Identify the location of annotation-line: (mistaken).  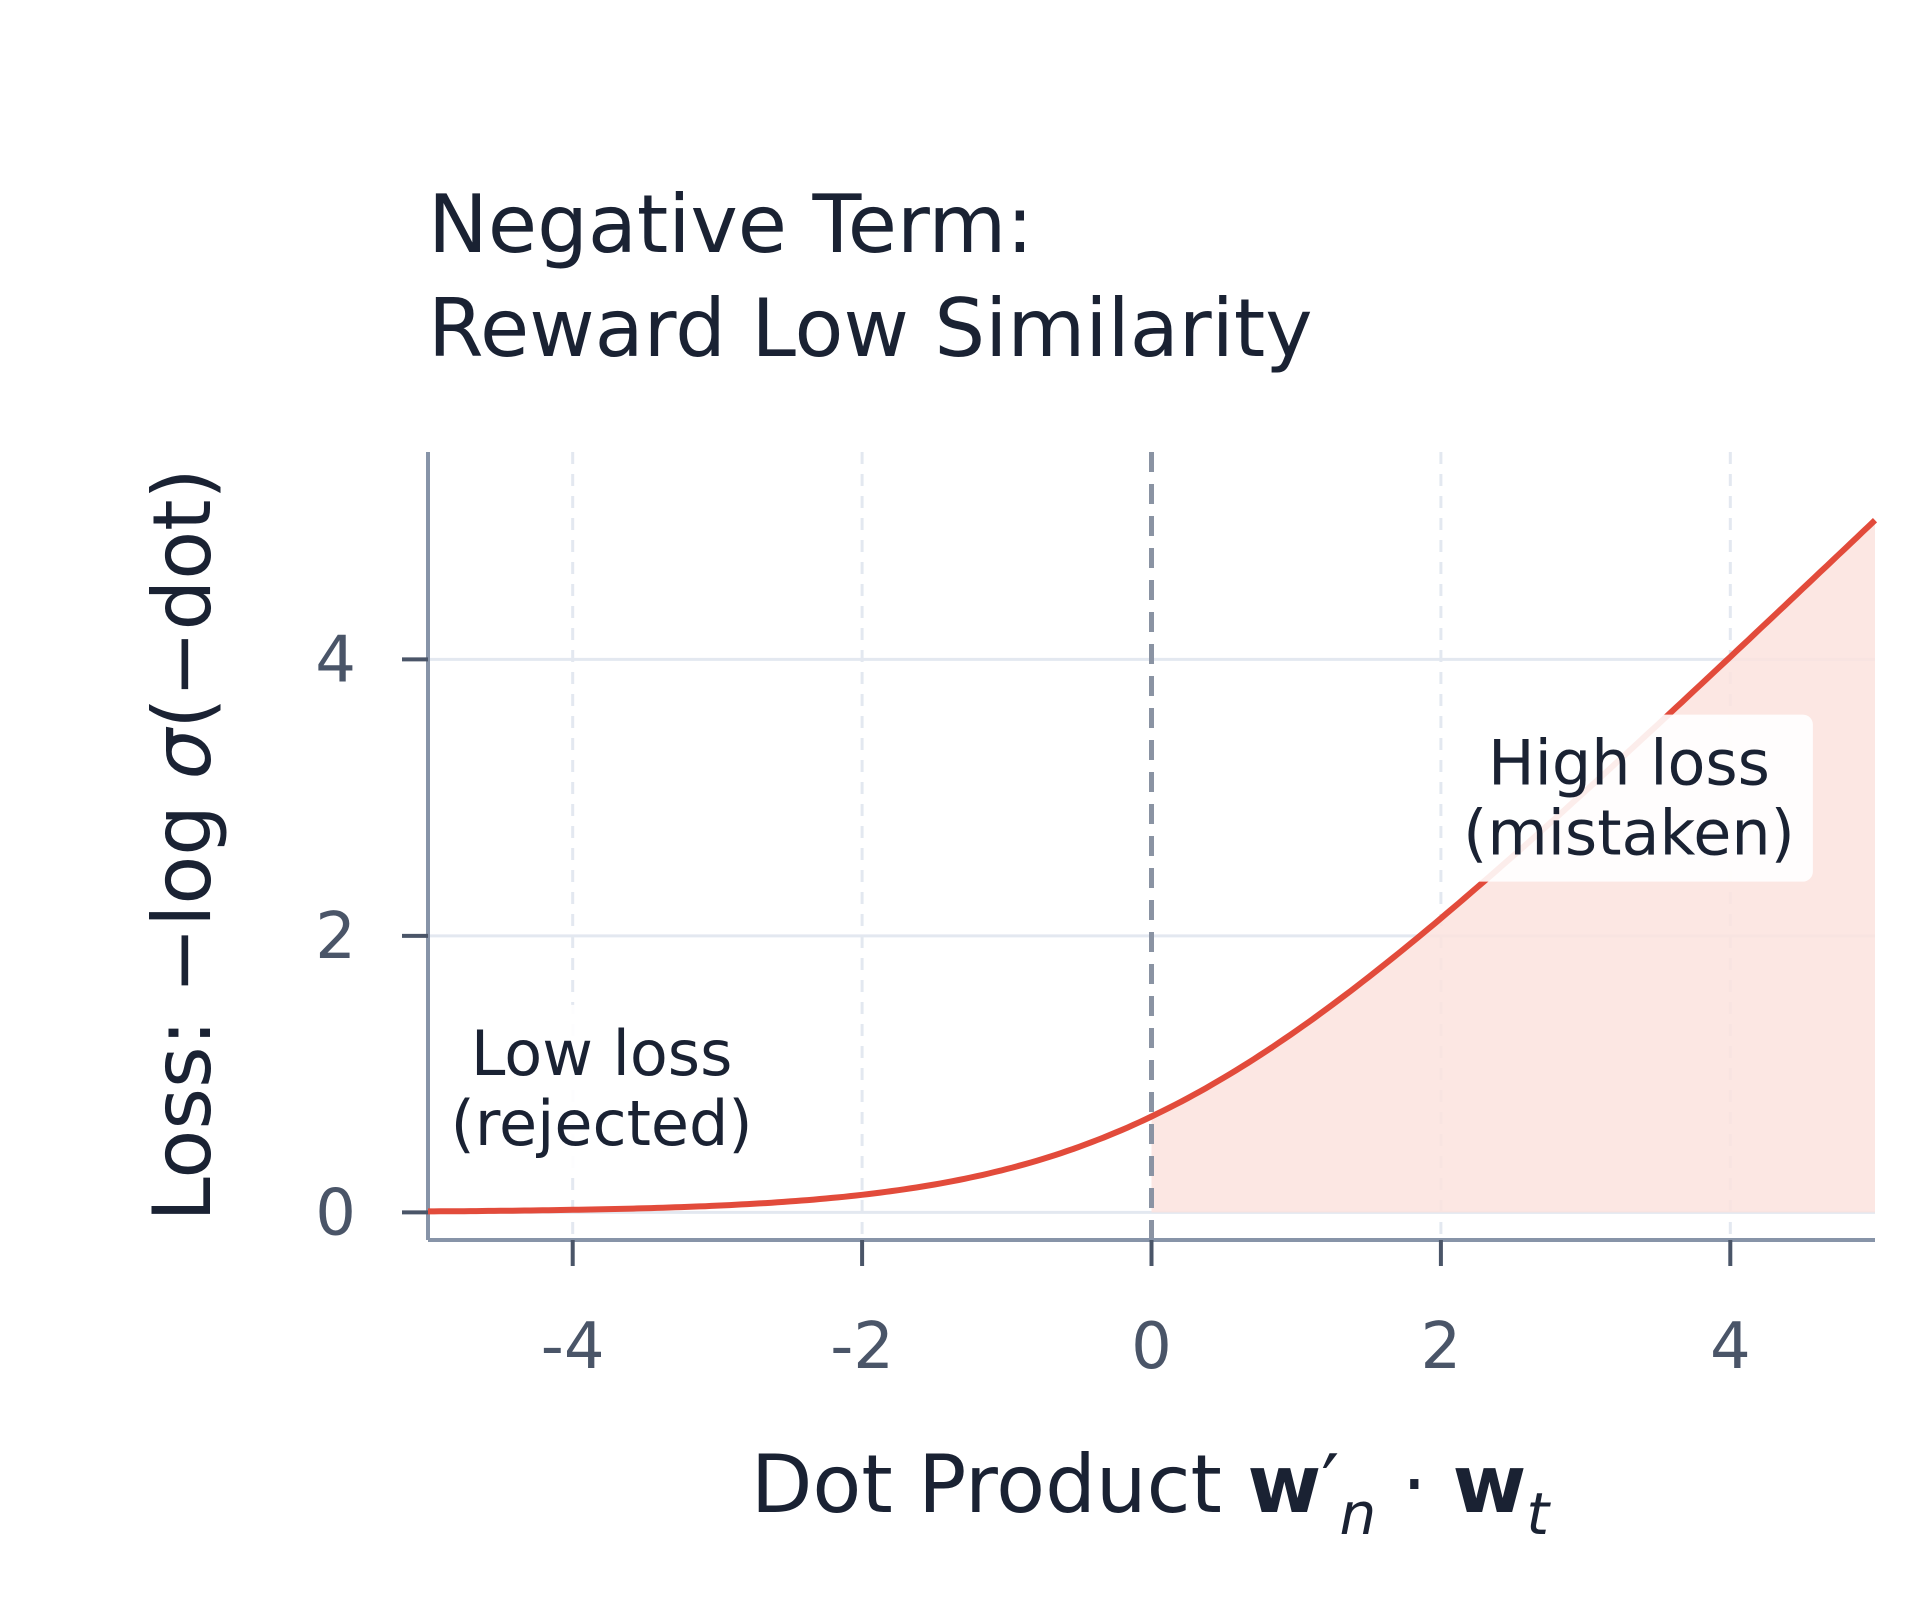
(1629, 833).